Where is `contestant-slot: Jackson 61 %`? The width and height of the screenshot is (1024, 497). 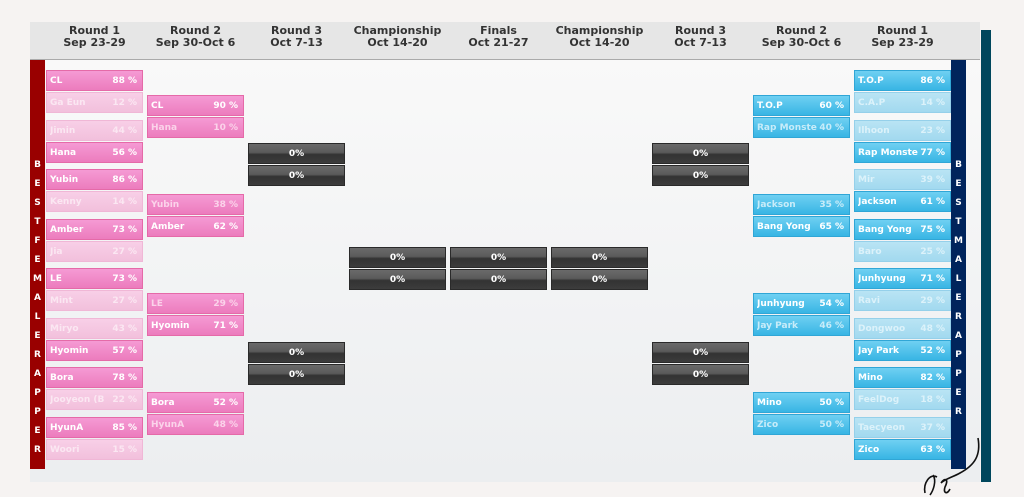 contestant-slot: Jackson 61 % is located at coordinates (902, 201).